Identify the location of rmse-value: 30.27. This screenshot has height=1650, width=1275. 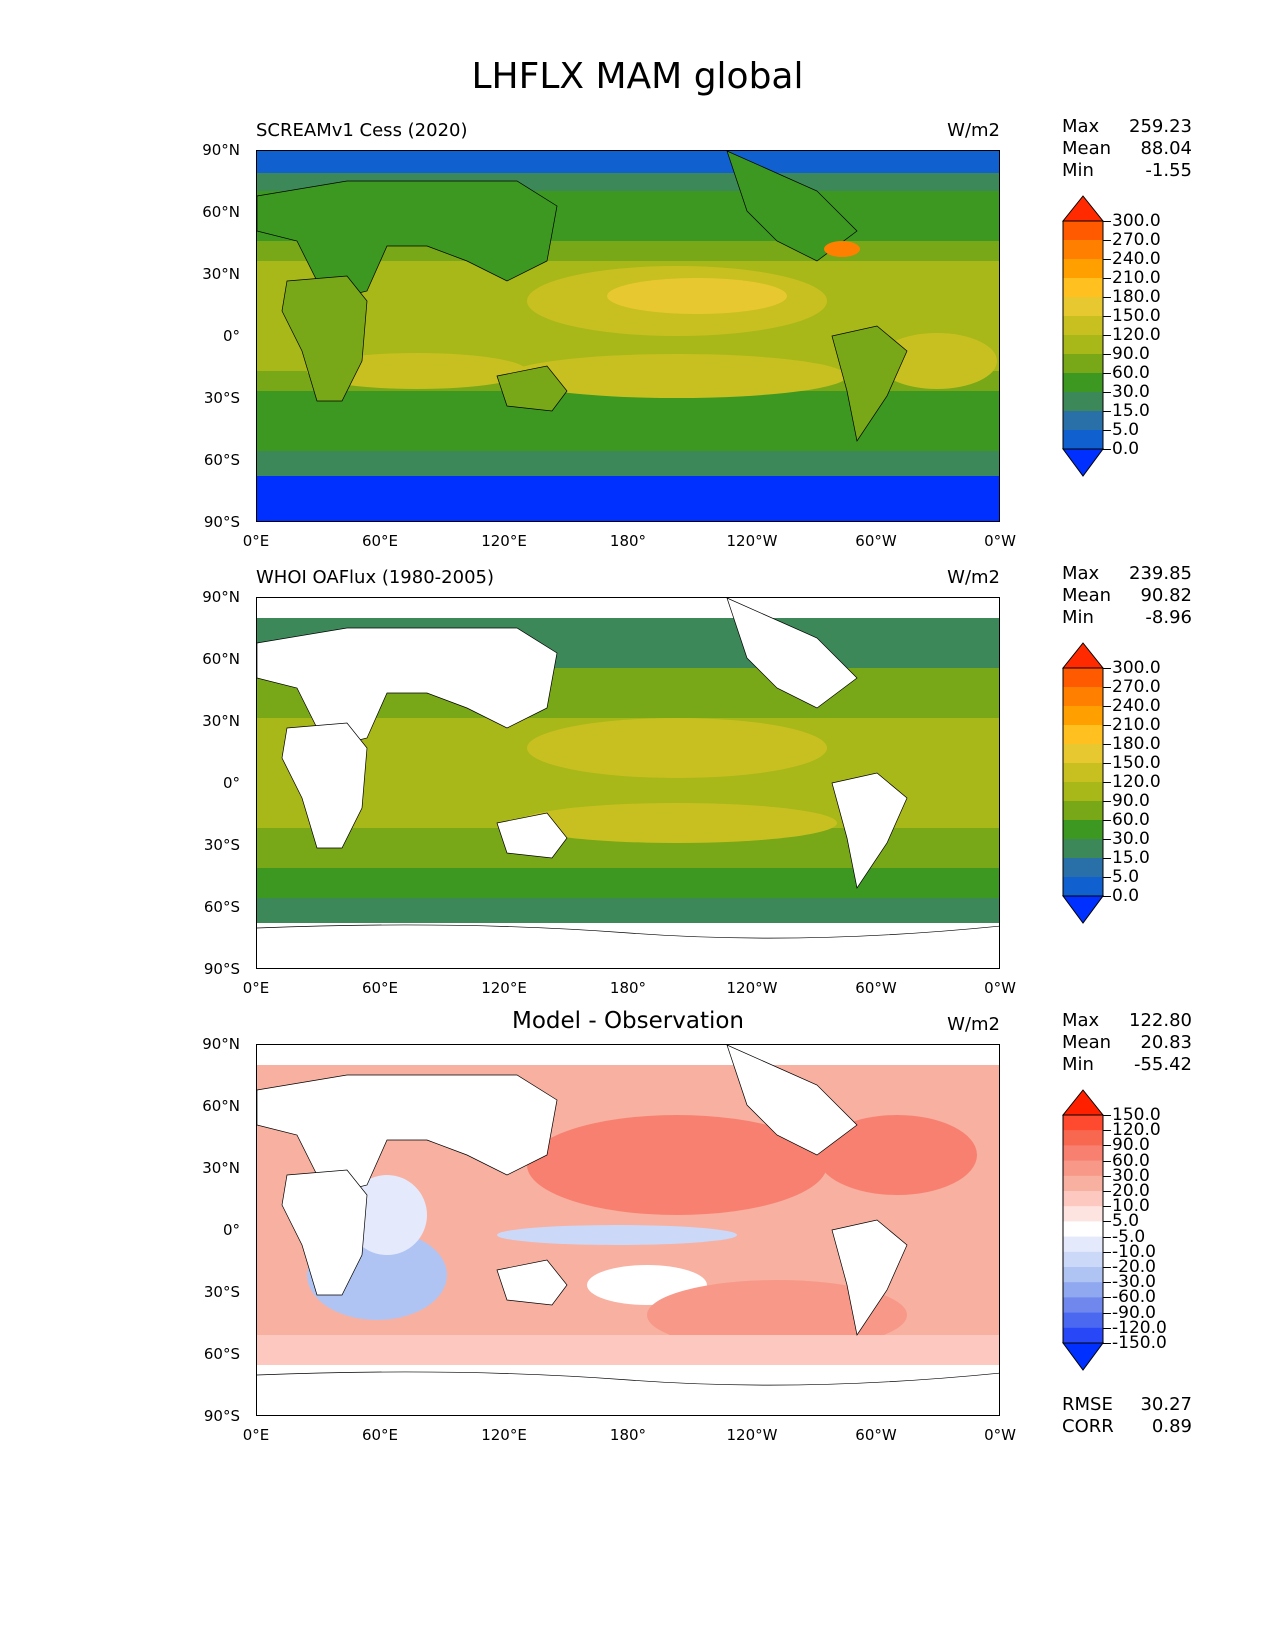
(1166, 1404).